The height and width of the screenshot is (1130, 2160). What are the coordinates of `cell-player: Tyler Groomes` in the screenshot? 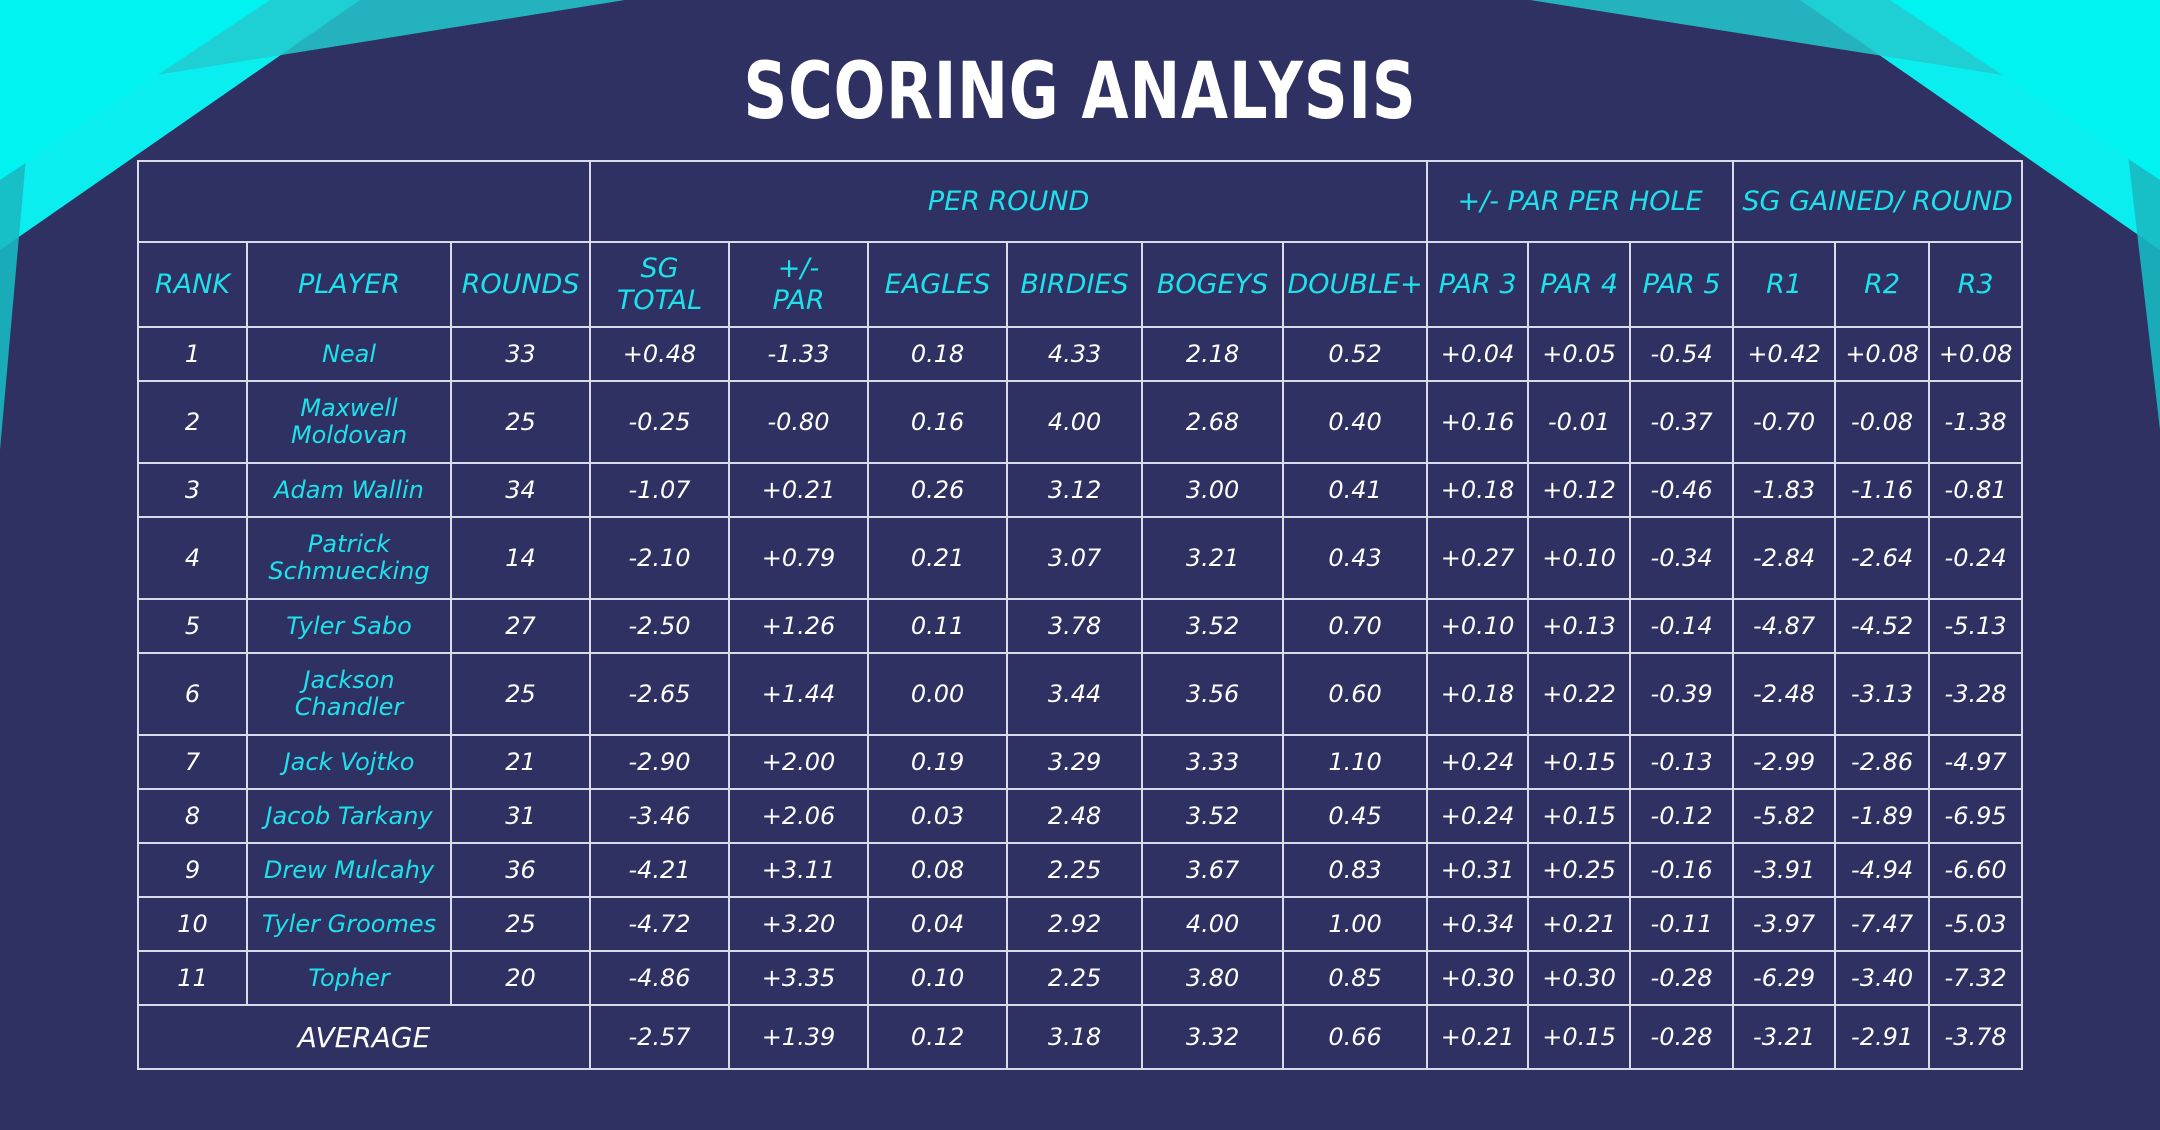 It's located at (349, 924).